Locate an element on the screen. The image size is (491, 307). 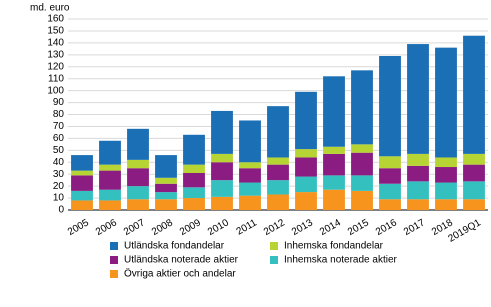
y-tick-label: 120 is located at coordinates (55, 66).